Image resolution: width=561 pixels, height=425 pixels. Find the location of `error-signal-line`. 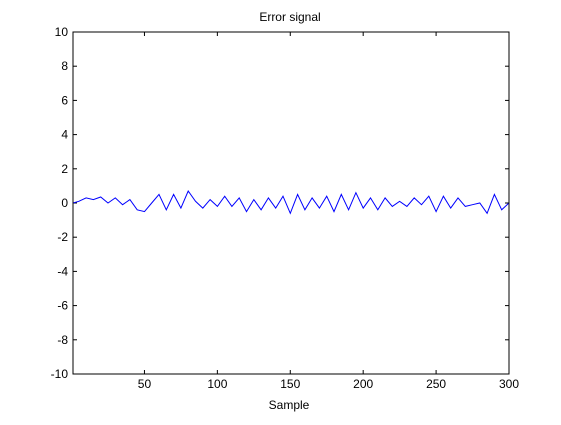

error-signal-line is located at coordinates (291, 202).